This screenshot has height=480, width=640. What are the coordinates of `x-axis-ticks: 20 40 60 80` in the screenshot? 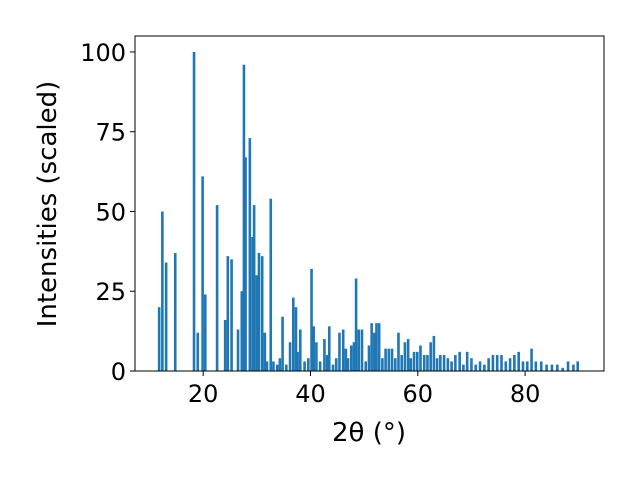 It's located at (364, 389).